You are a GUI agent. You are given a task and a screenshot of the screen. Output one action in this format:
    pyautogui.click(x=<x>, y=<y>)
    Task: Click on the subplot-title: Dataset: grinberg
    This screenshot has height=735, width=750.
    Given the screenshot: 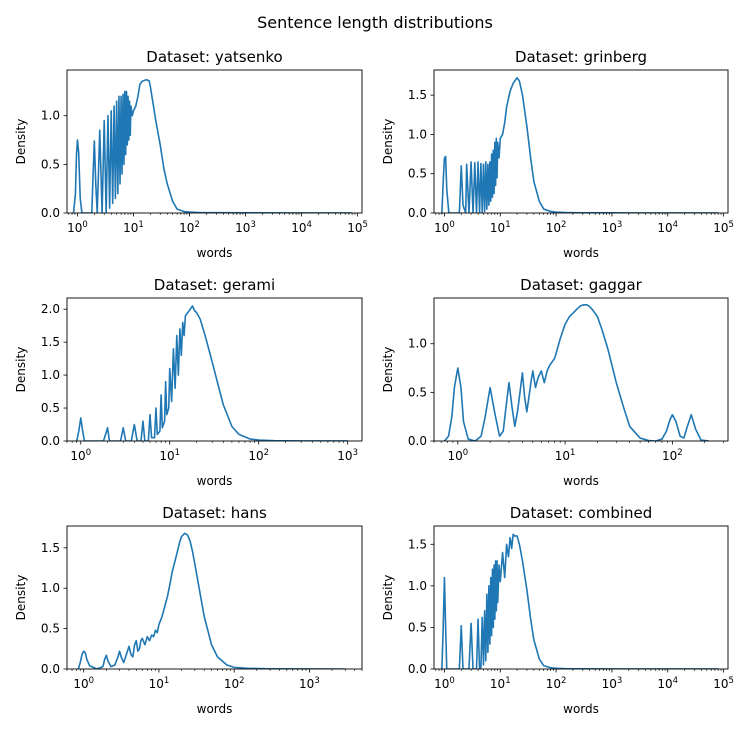 What is the action you would take?
    pyautogui.click(x=581, y=57)
    